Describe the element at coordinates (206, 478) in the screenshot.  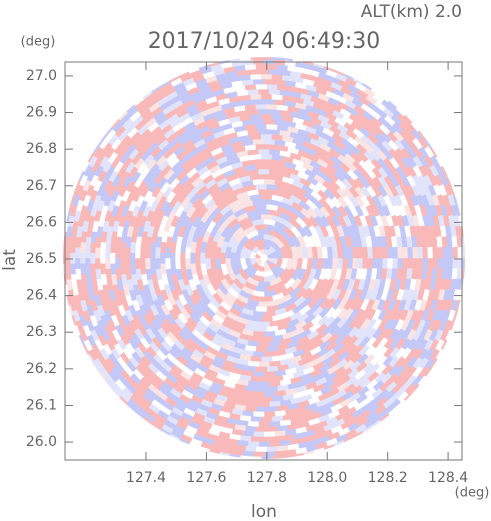
I see `x-tick-label: 127.6` at that location.